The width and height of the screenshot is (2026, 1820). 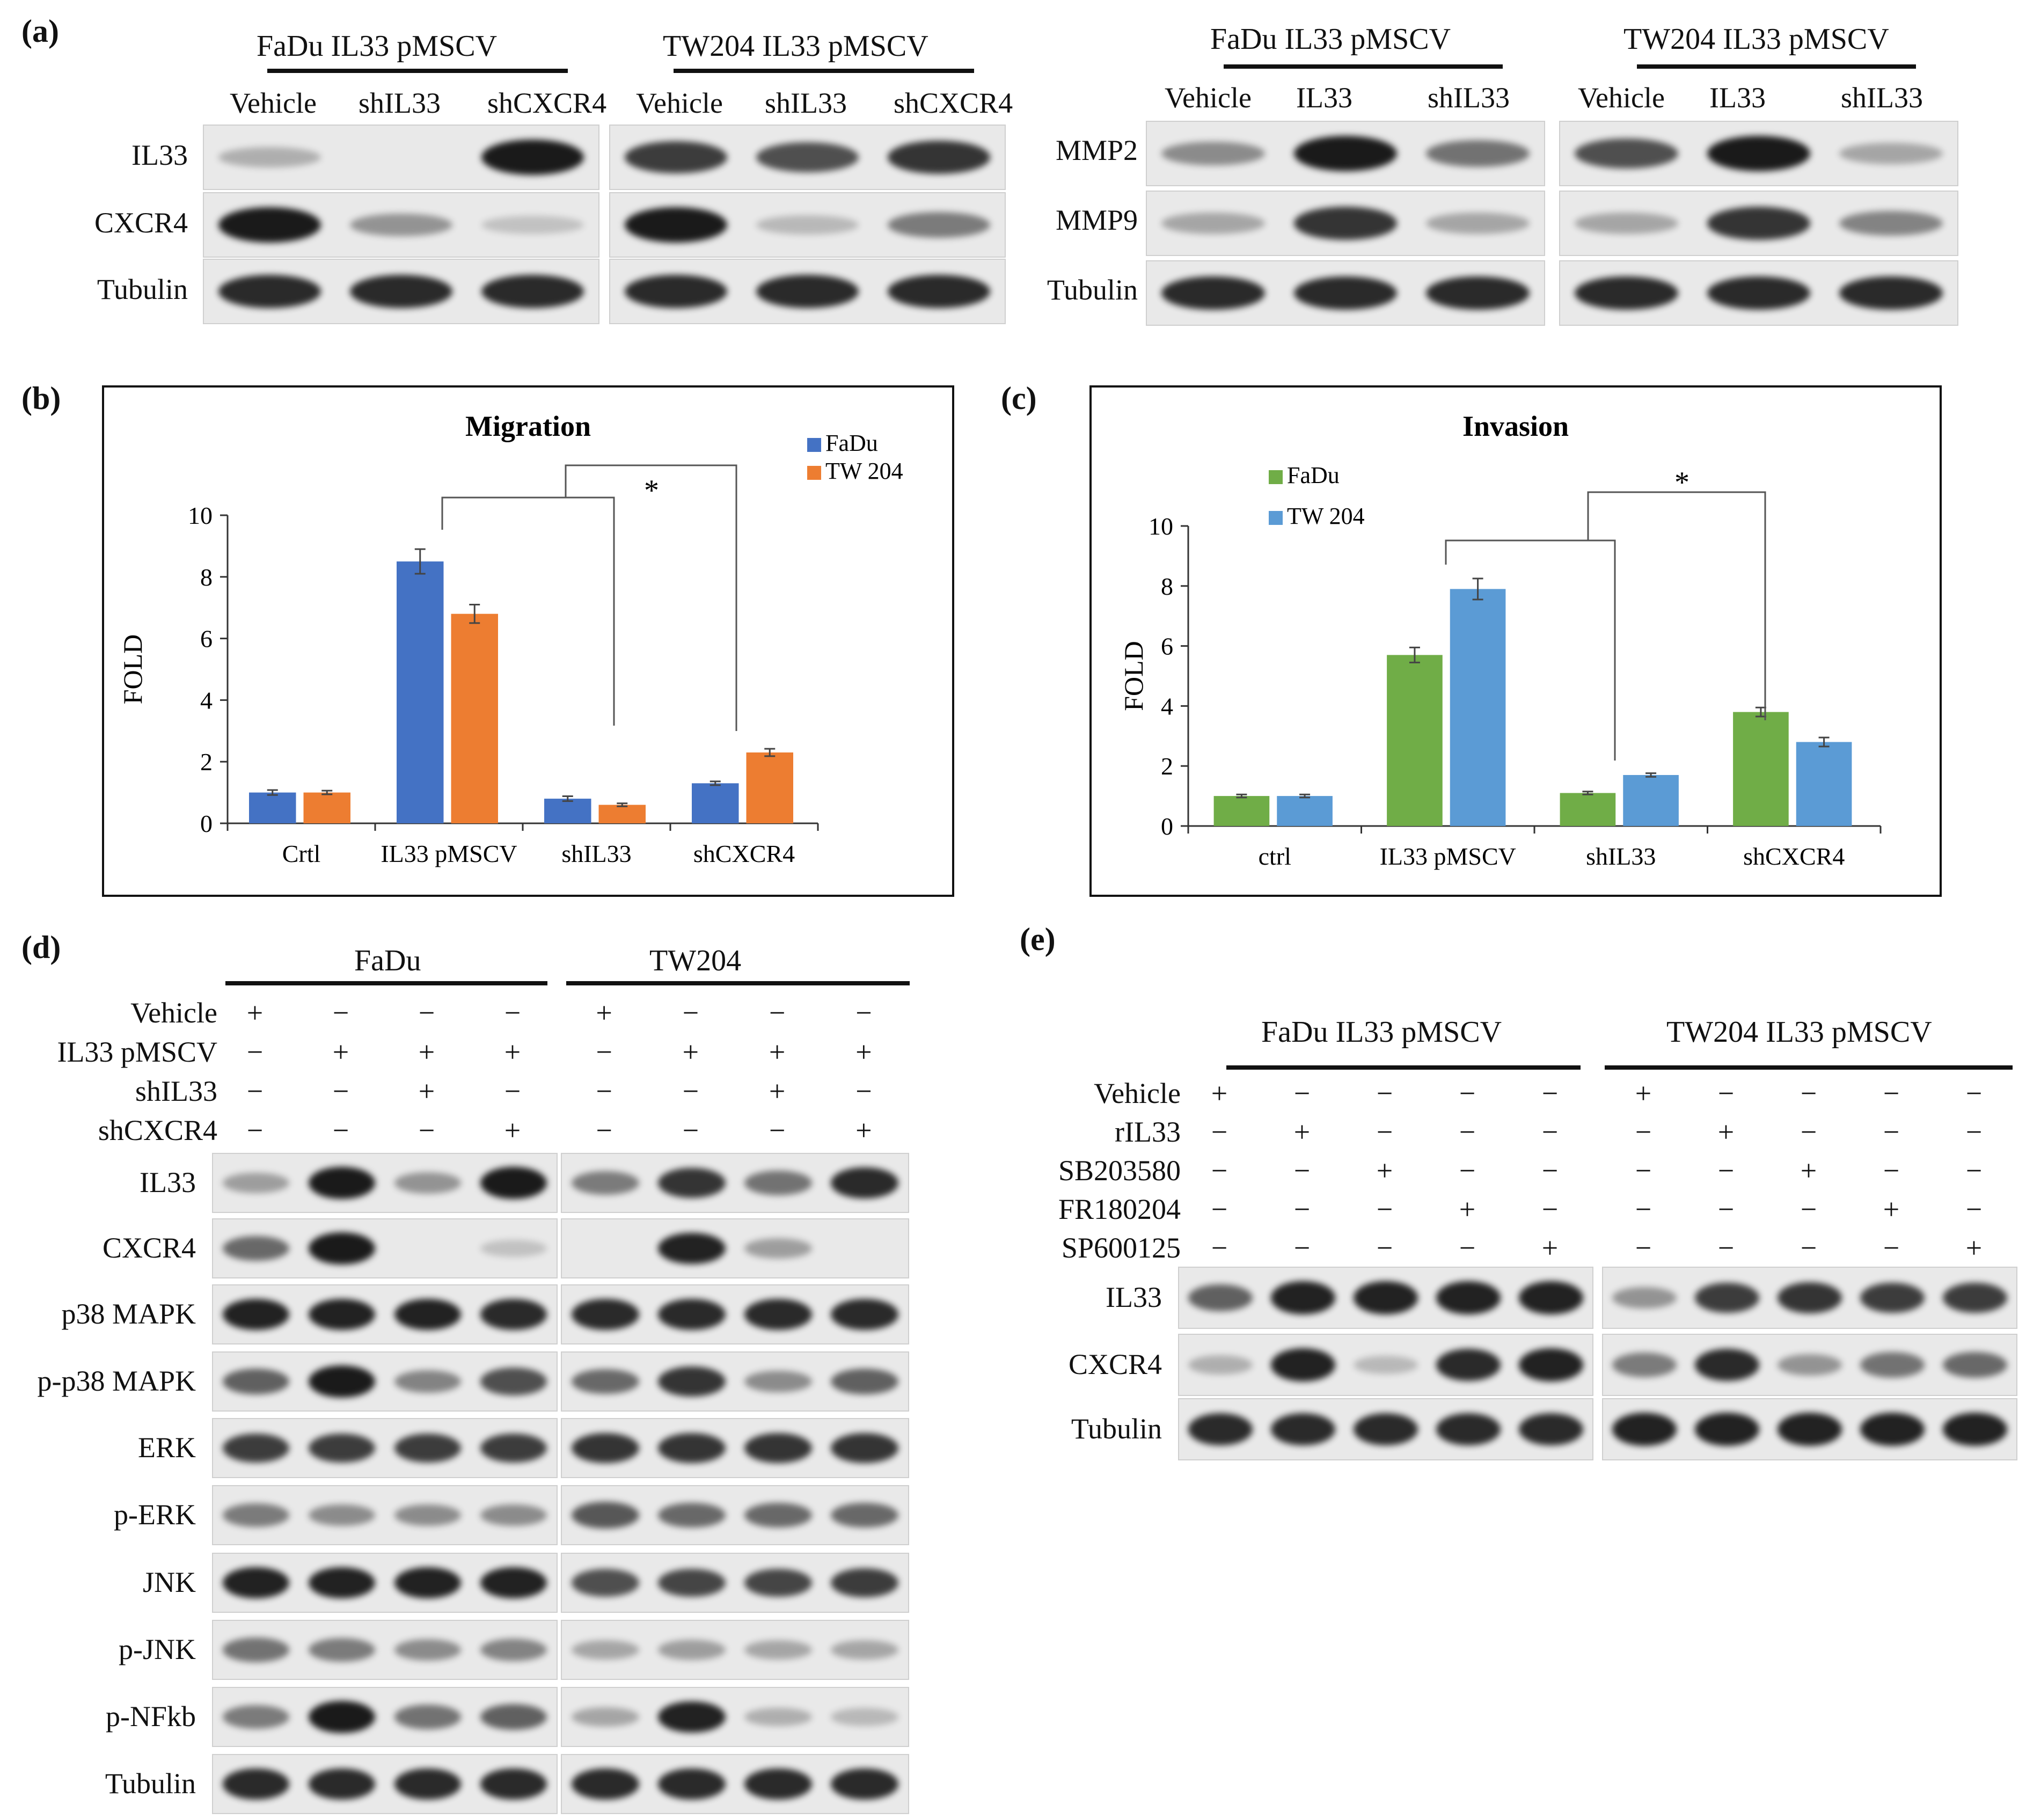 I want to click on y-tick-label: 2, so click(x=1167, y=766).